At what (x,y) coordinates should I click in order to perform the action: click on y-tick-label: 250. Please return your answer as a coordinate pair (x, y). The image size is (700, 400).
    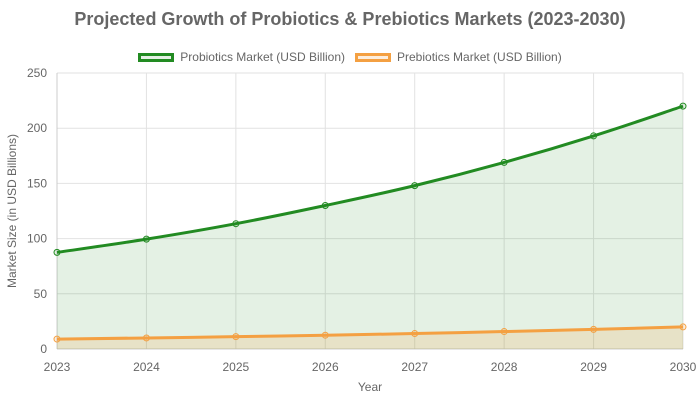
    Looking at the image, I should click on (37, 73).